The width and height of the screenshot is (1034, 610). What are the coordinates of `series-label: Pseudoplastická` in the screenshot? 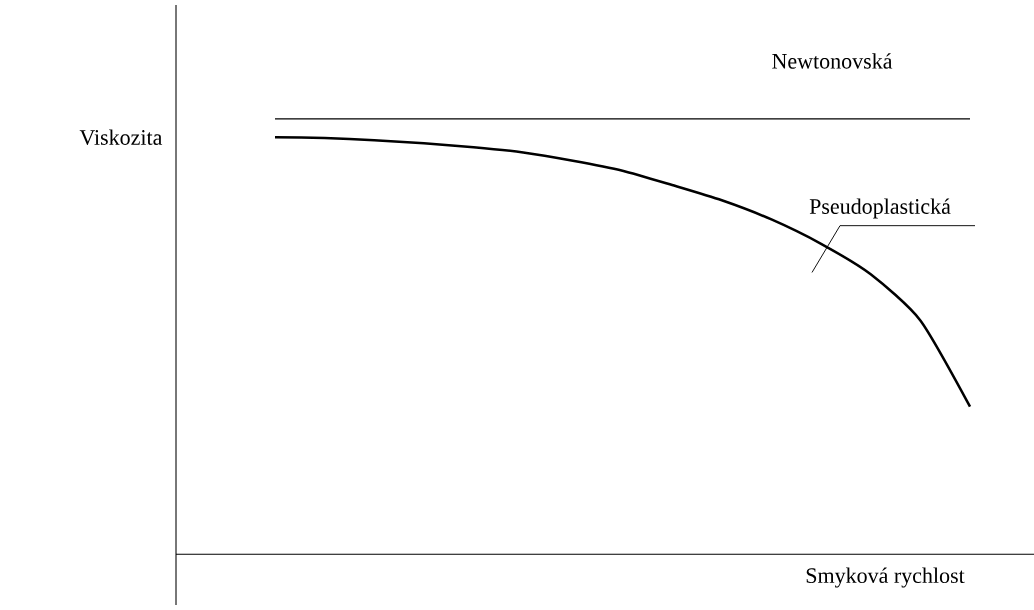 It's located at (880, 208).